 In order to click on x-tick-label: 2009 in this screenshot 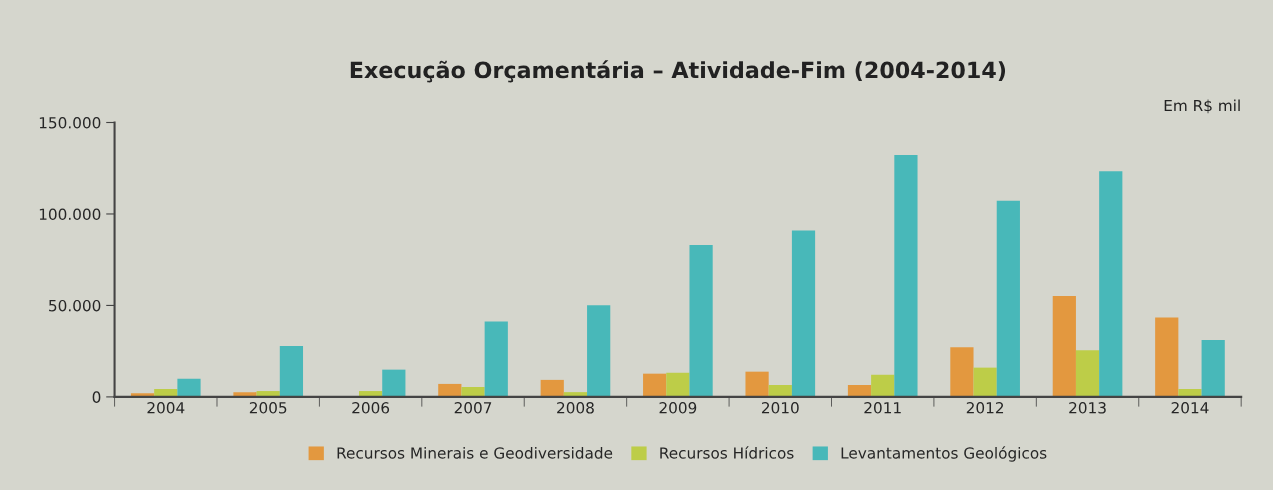, I will do `click(678, 408)`.